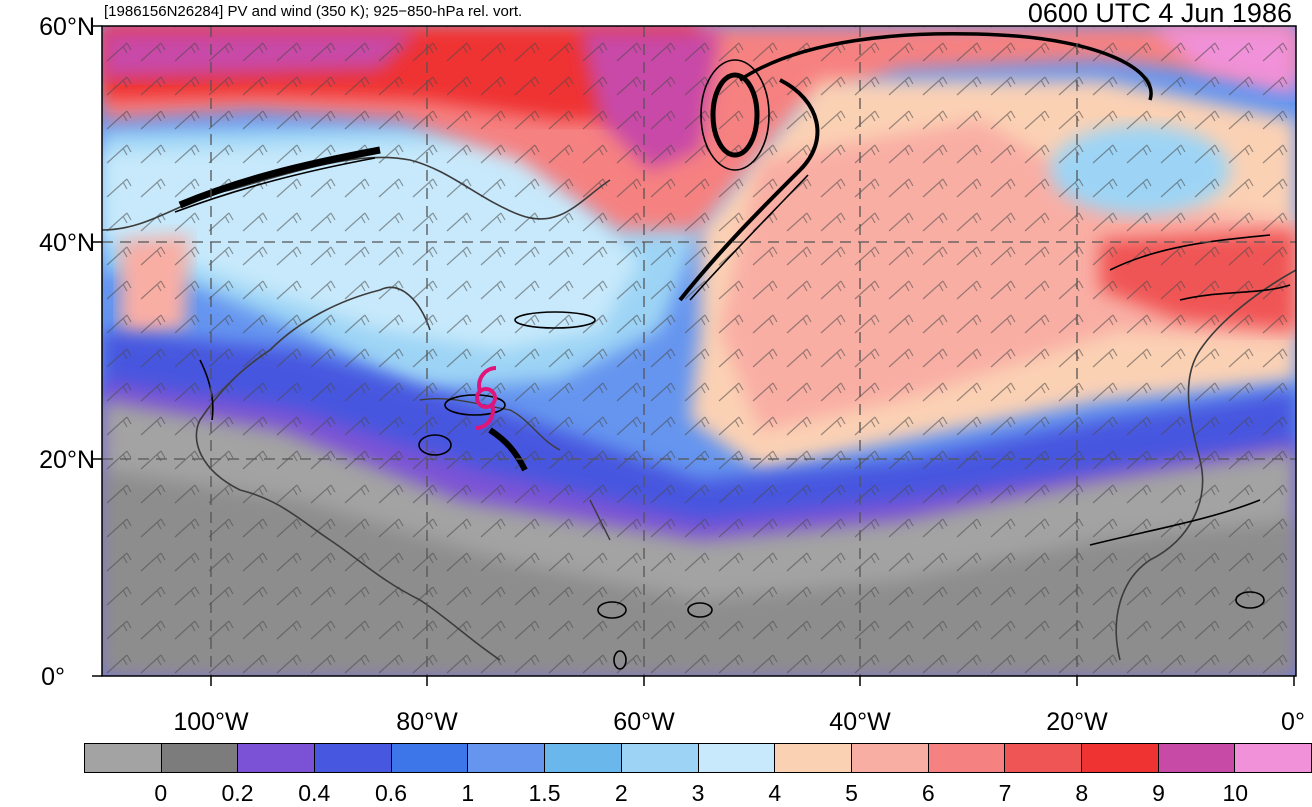 Image resolution: width=1312 pixels, height=807 pixels. I want to click on colorbar-tick-label: 7, so click(1005, 793).